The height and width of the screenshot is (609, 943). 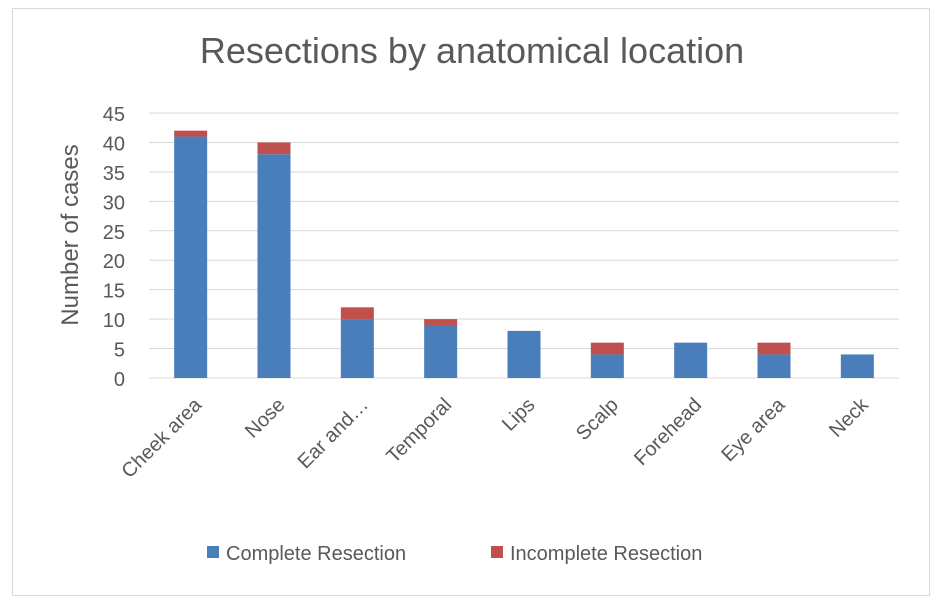 What do you see at coordinates (119, 380) in the screenshot?
I see `y-tick-label: 0` at bounding box center [119, 380].